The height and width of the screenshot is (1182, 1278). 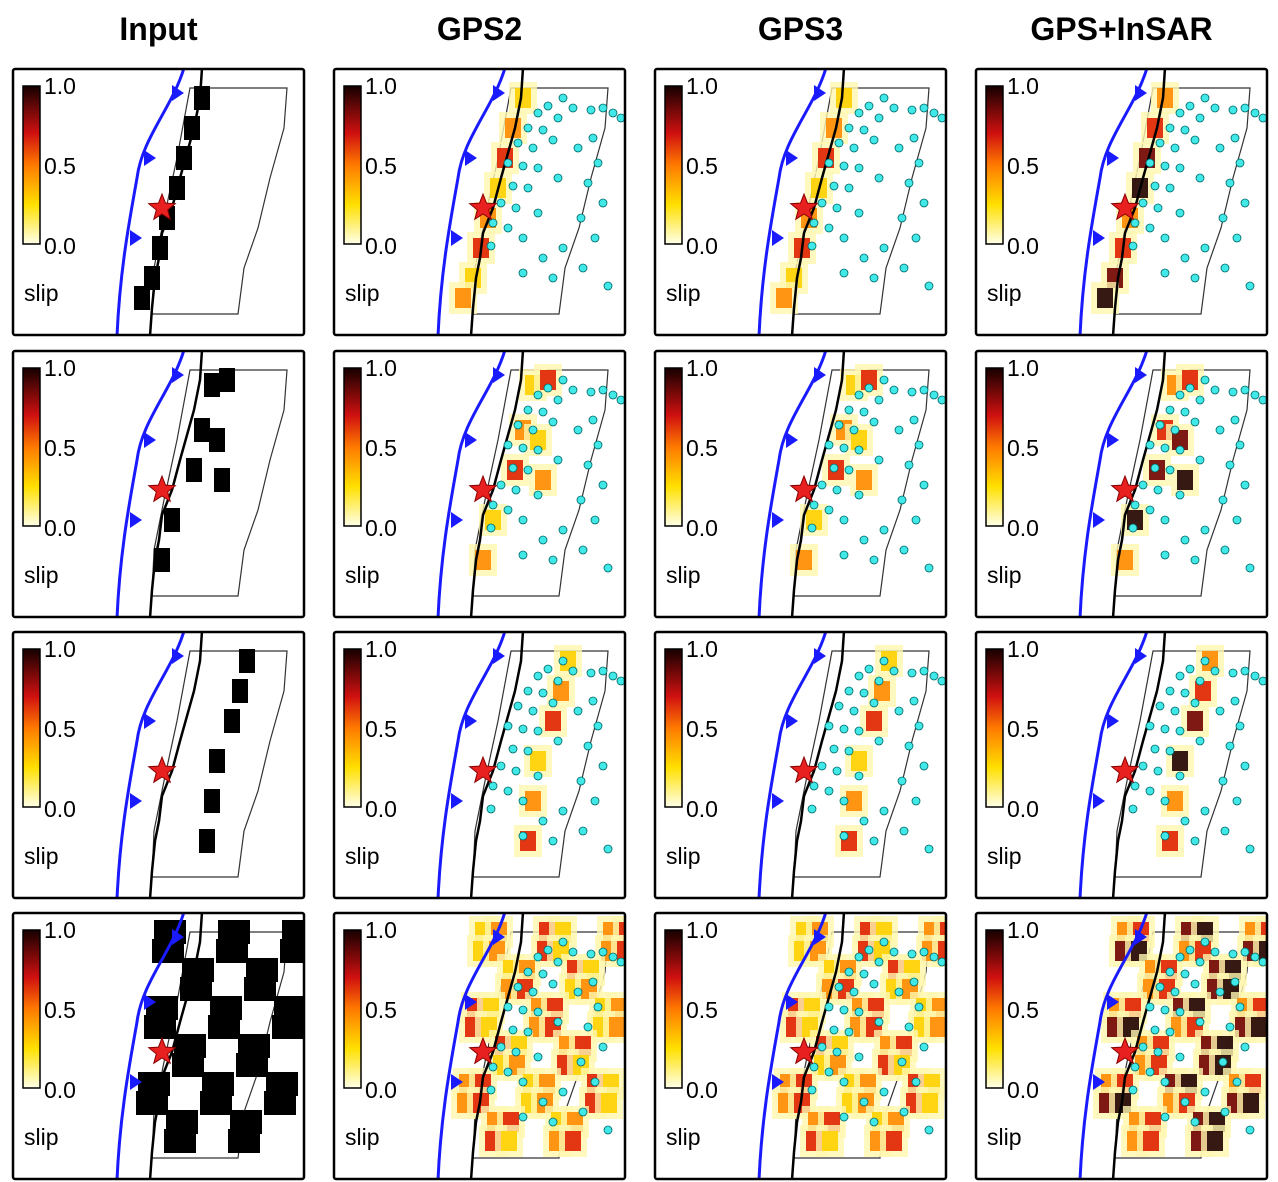 What do you see at coordinates (162, 769) in the screenshot?
I see `epicenter-star` at bounding box center [162, 769].